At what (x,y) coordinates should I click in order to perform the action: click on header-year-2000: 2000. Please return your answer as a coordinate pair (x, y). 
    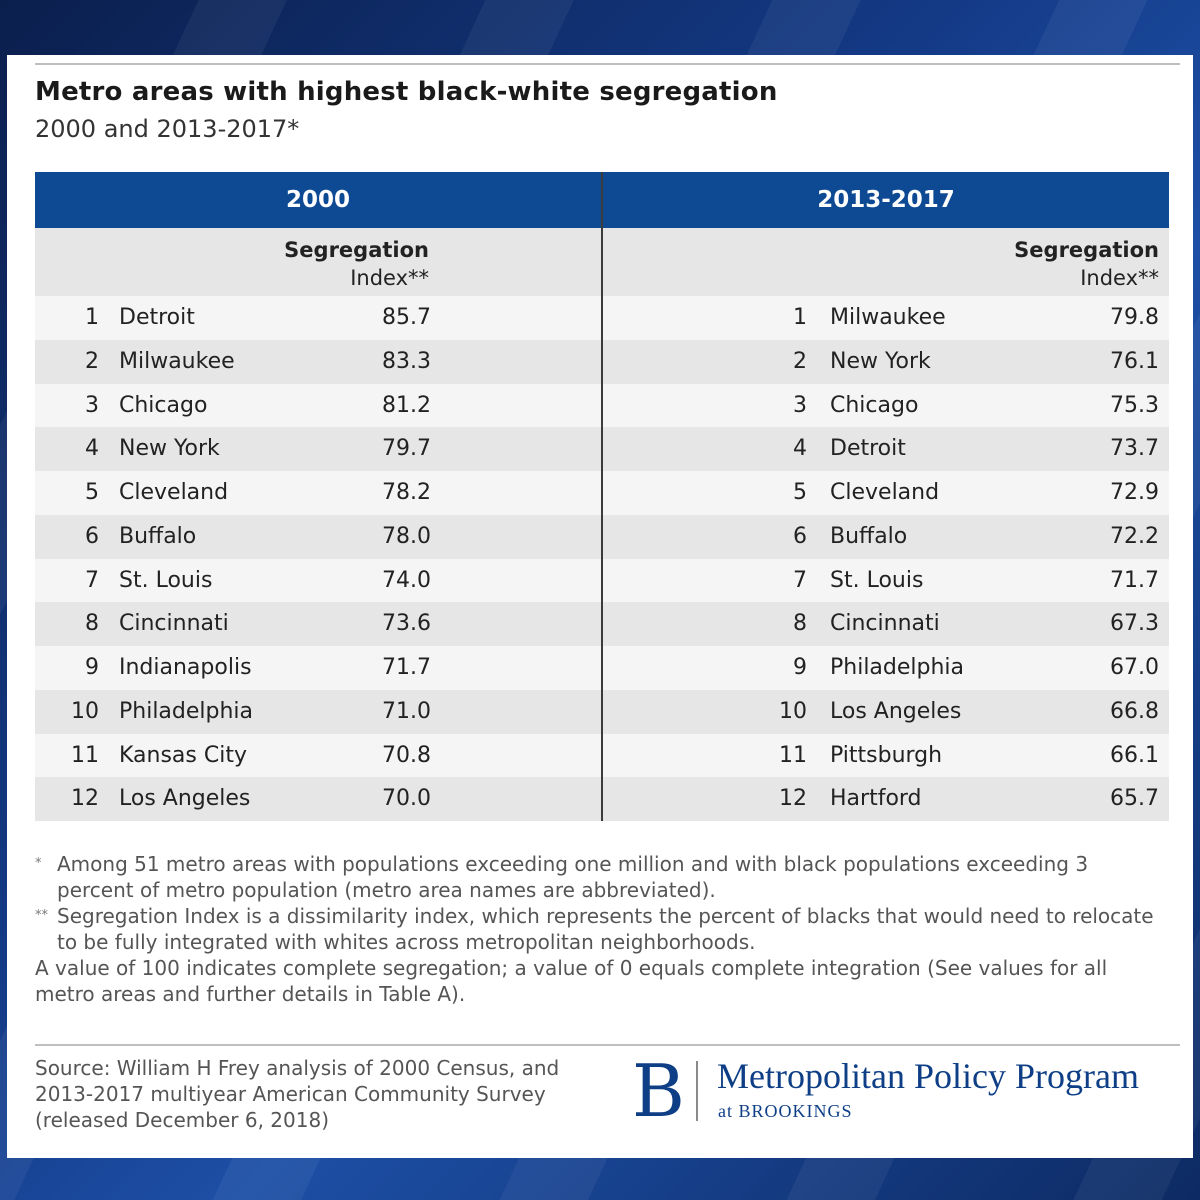
    Looking at the image, I should click on (317, 200).